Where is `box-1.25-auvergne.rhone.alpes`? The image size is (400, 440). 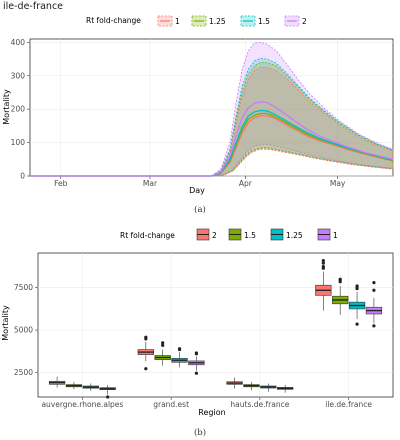 box-1.25-auvergne.rhone.alpes is located at coordinates (90, 387).